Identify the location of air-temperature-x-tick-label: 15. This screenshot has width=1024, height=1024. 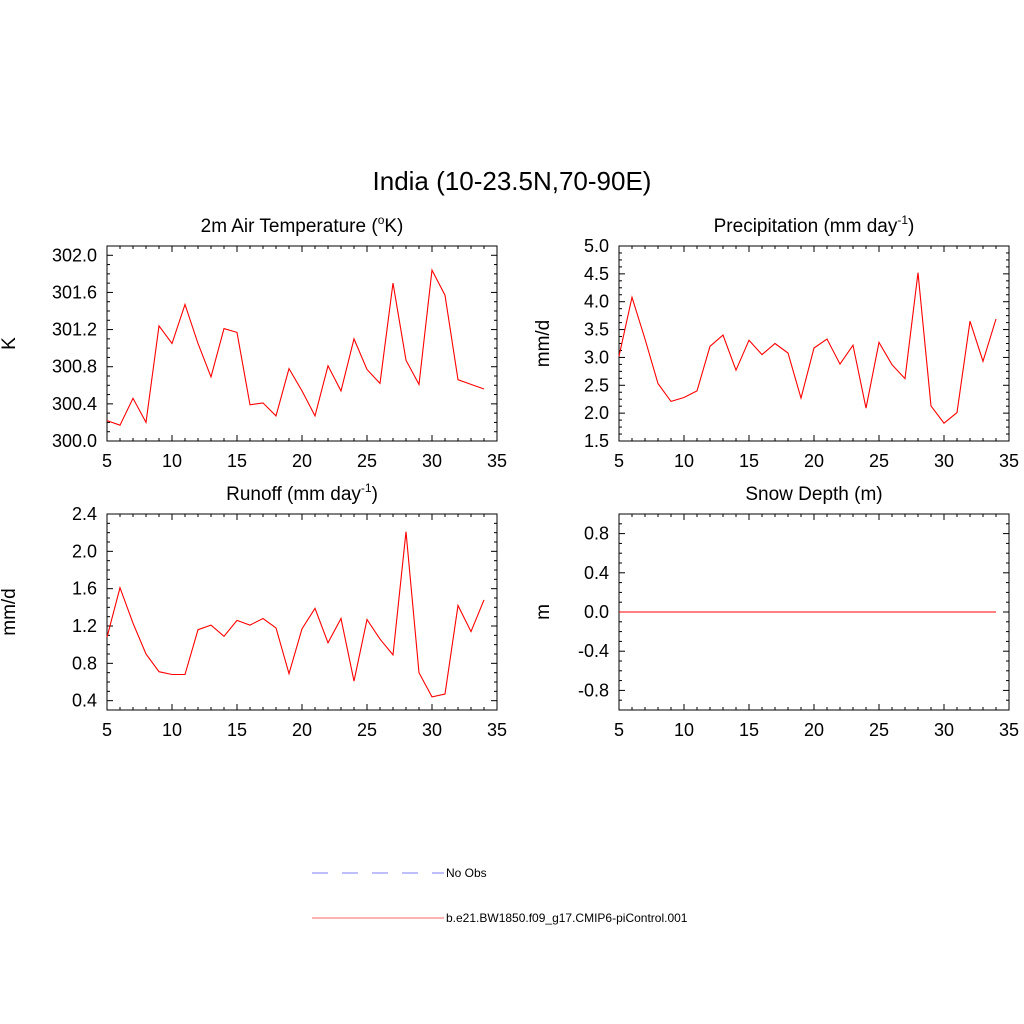
(237, 461).